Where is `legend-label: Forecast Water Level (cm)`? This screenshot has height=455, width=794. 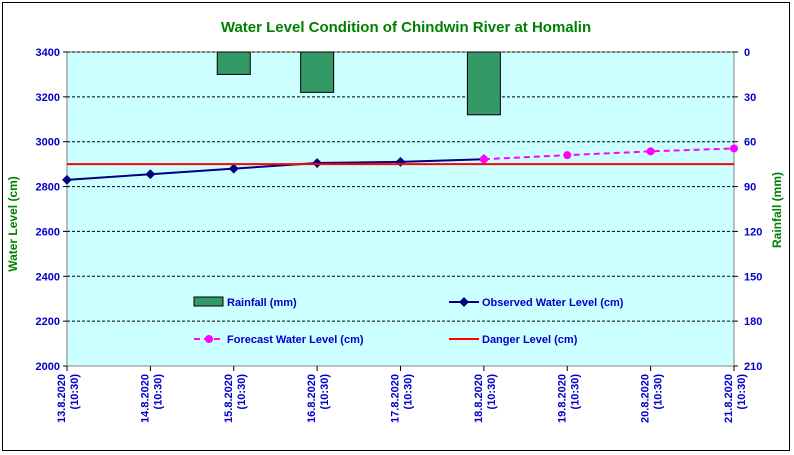 legend-label: Forecast Water Level (cm) is located at coordinates (295, 340).